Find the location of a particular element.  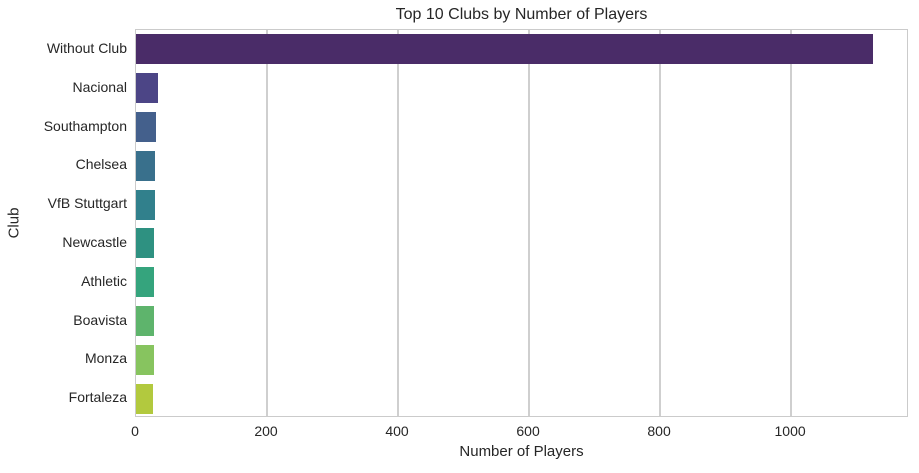

y-tick-label-monza: Monza is located at coordinates (105, 358).